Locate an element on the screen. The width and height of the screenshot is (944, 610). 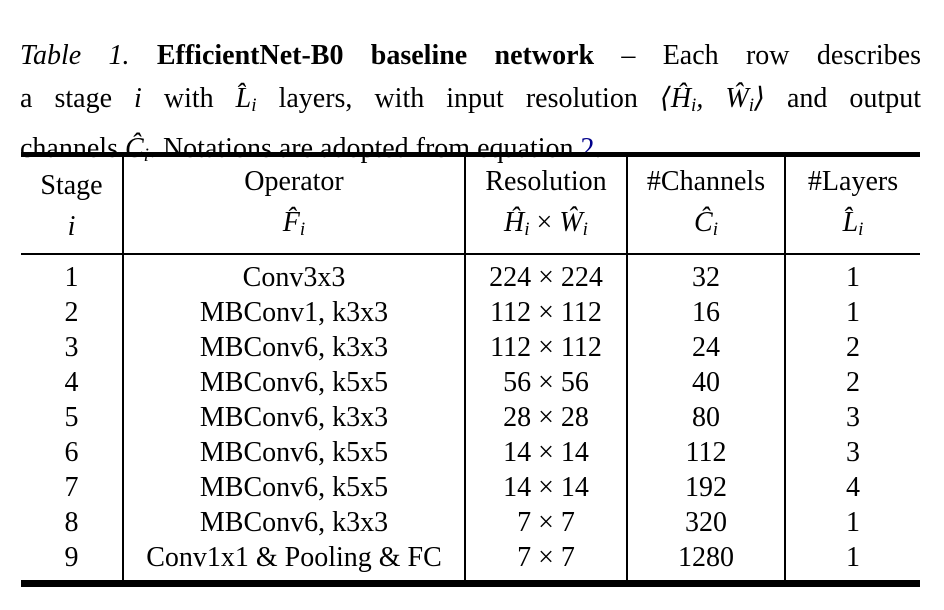
caption-segment: ⟨ is located at coordinates (665, 98).